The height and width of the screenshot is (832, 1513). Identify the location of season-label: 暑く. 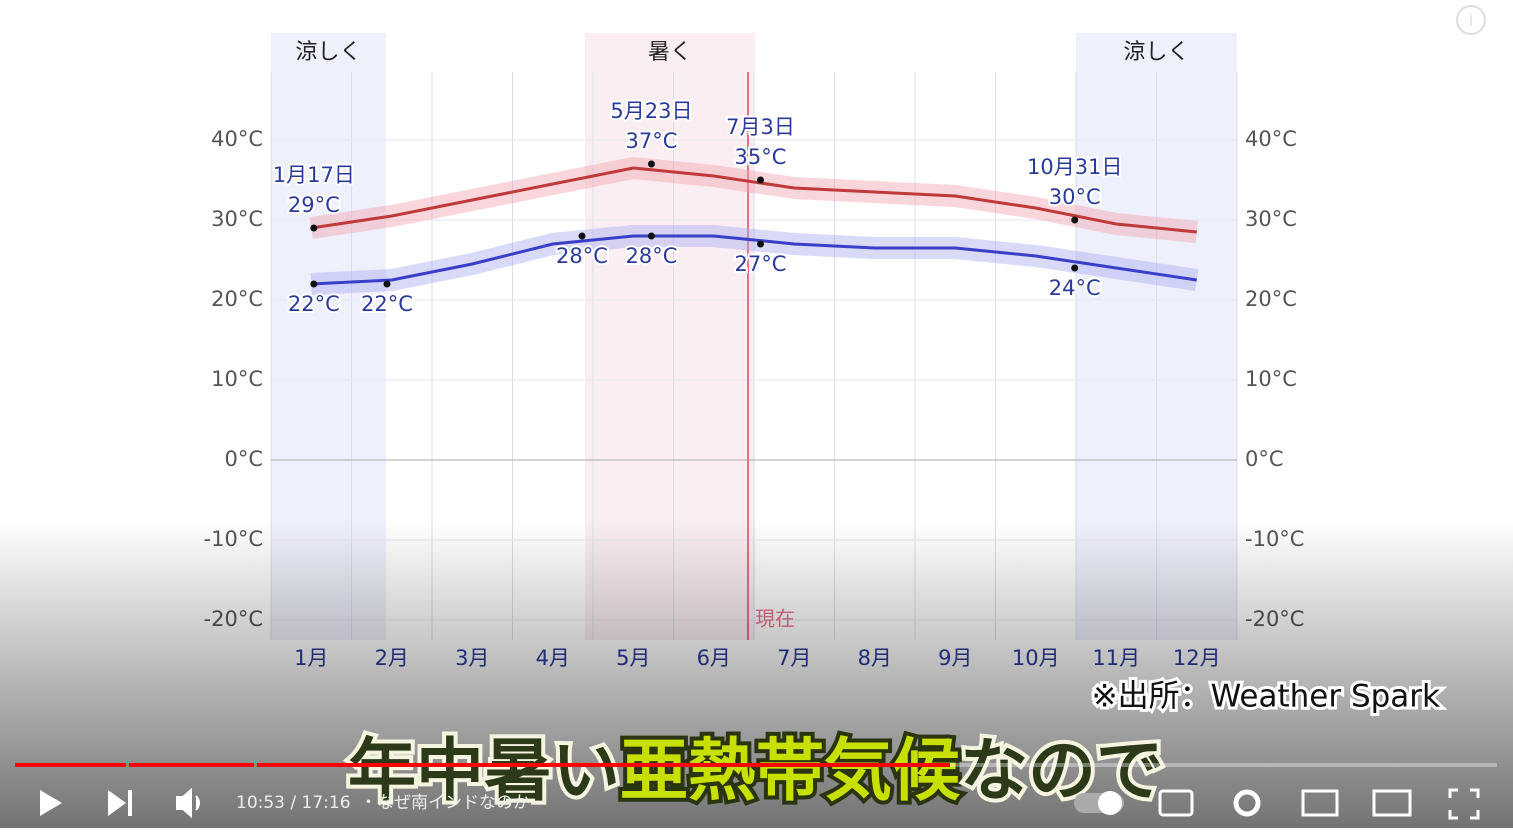
(670, 52).